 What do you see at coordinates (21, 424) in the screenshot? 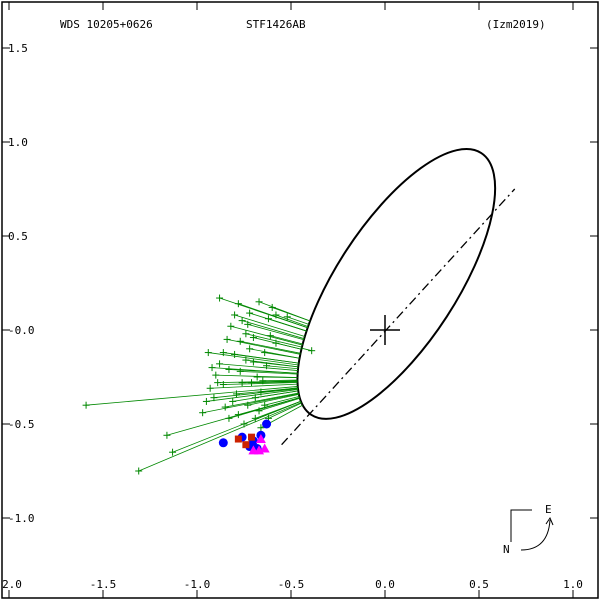
I see `y-tick-label: -0.5` at bounding box center [21, 424].